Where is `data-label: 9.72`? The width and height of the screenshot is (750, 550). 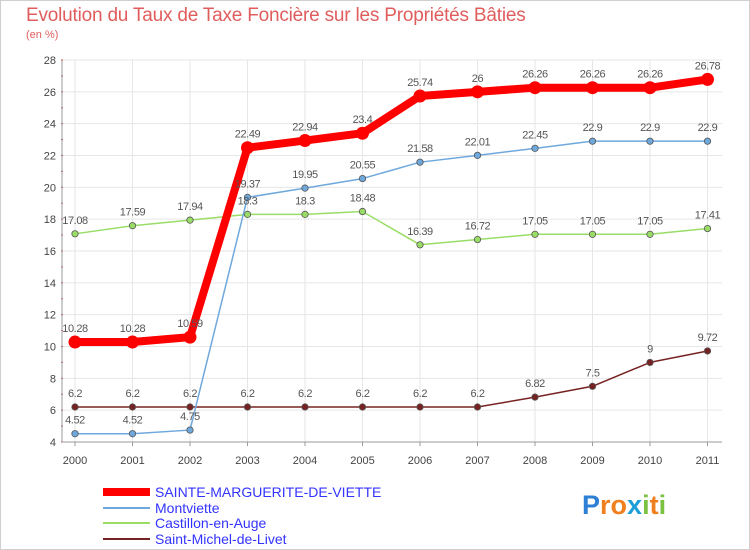
data-label: 9.72 is located at coordinates (708, 338).